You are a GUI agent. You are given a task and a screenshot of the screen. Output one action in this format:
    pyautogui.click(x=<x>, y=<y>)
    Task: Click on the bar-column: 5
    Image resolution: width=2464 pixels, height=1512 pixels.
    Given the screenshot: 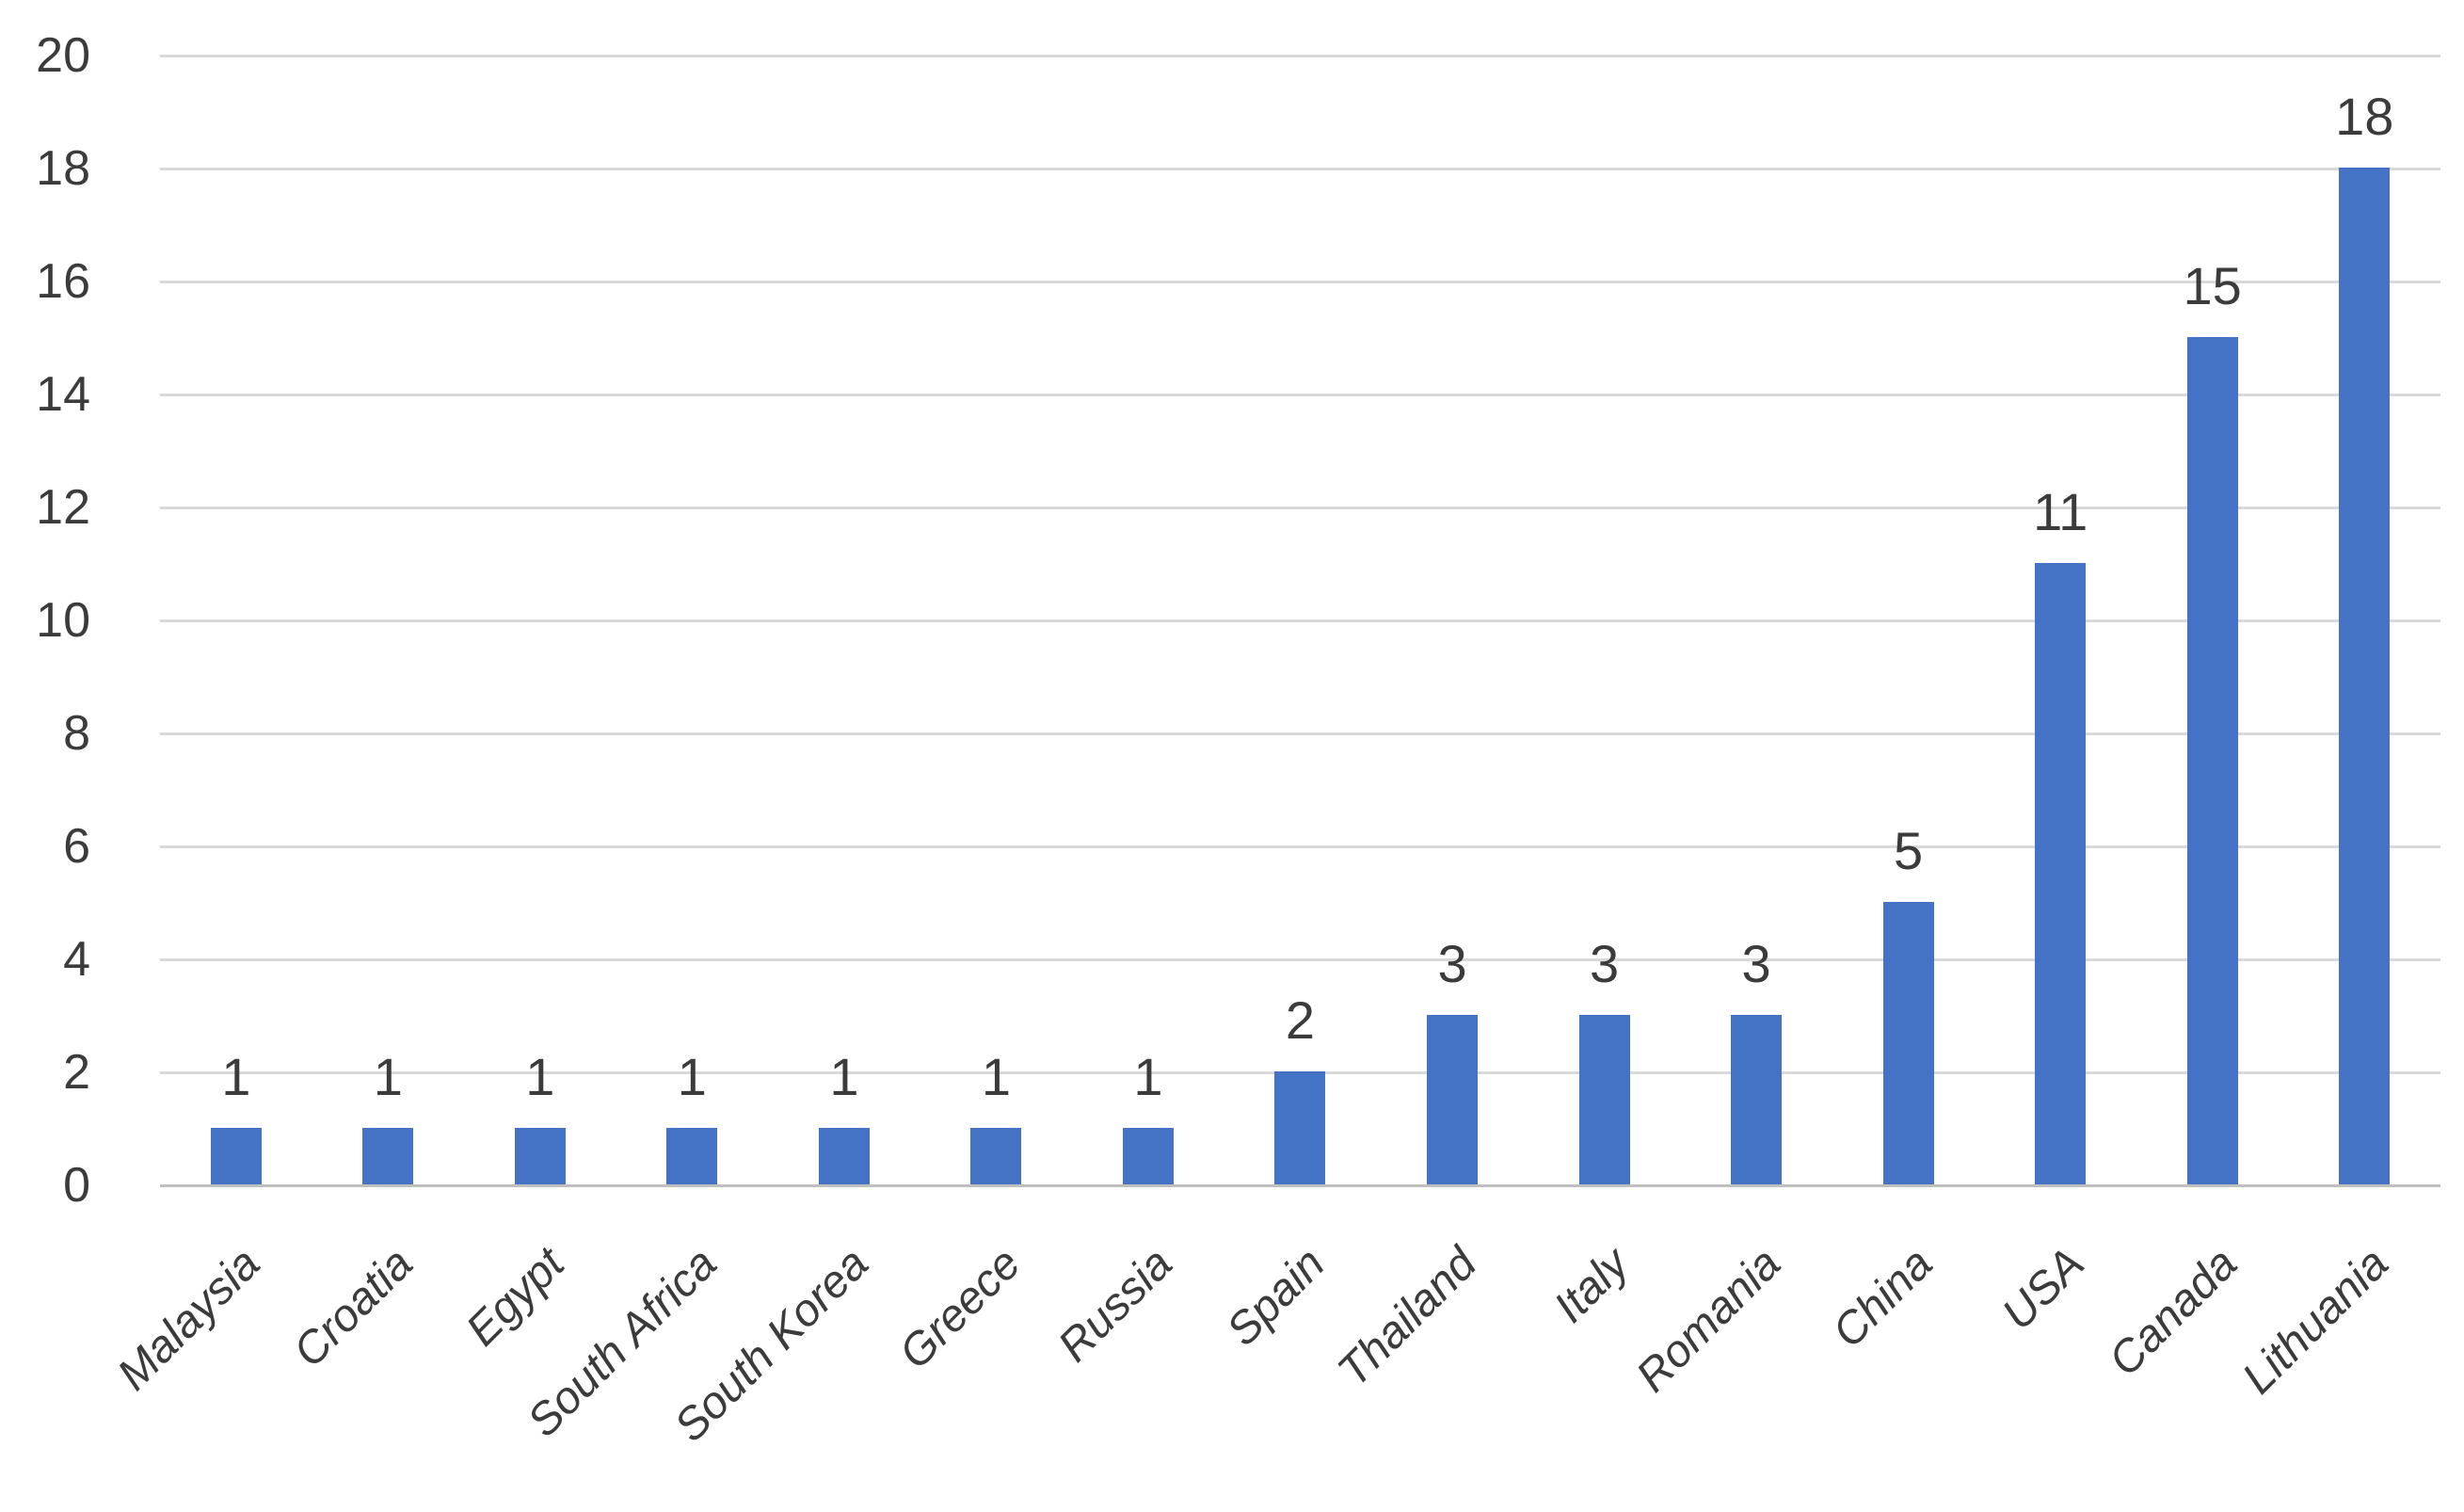 What is the action you would take?
    pyautogui.click(x=1908, y=592)
    